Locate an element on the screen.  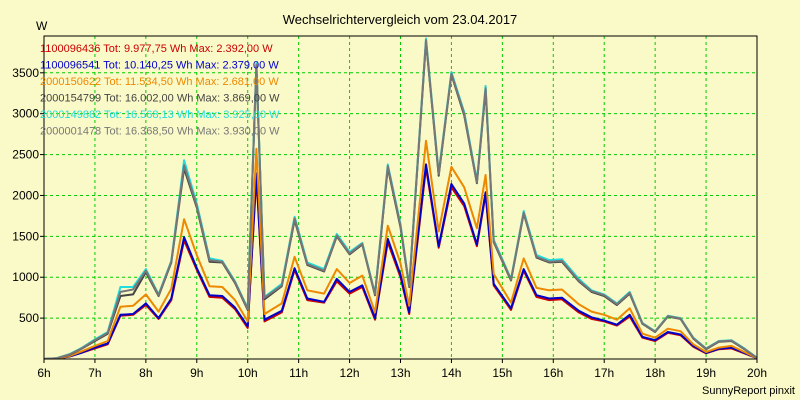
y-tick-label: 3500 is located at coordinates (25, 73).